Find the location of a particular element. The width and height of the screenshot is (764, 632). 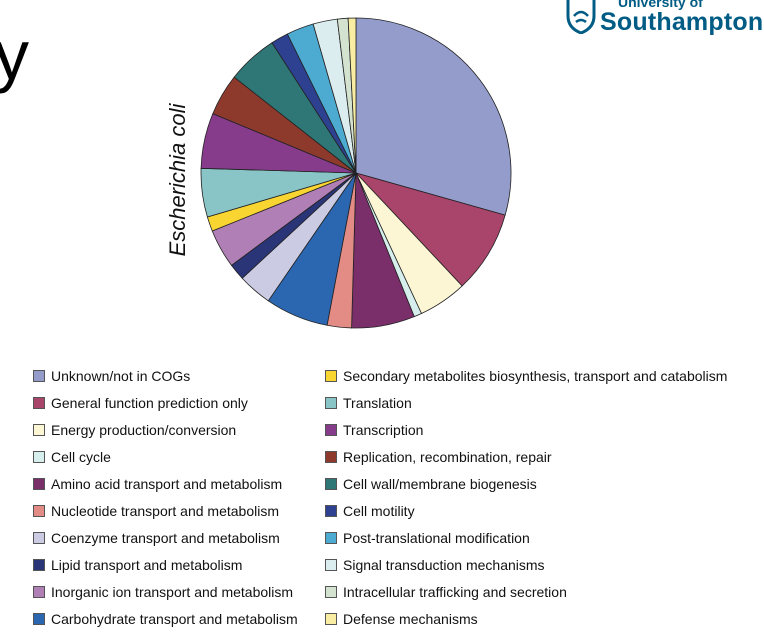

legend-item: Translation is located at coordinates (526, 402).